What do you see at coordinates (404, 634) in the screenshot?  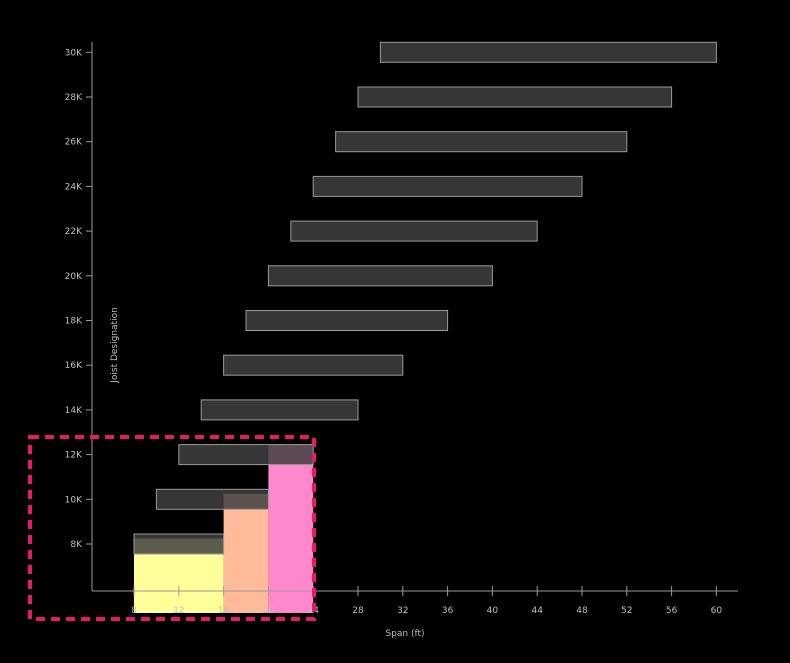 I see `x-axis-title: Span (ft)` at bounding box center [404, 634].